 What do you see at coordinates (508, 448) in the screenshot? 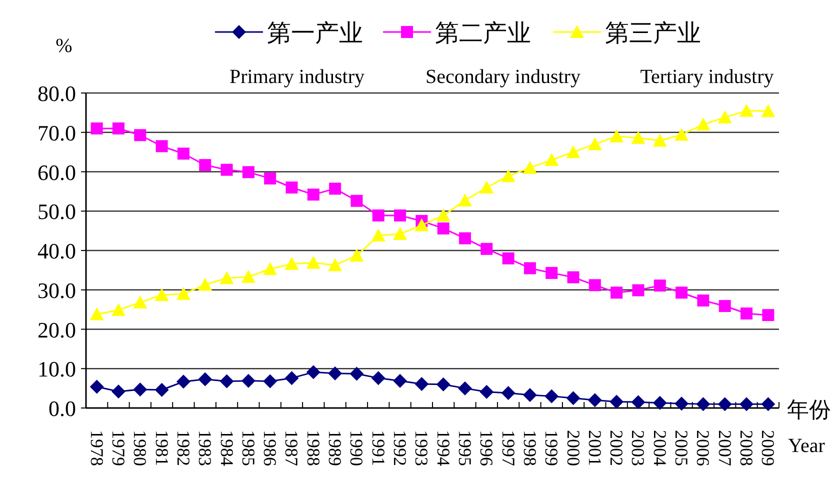
I see `x-tick-label: 1997` at bounding box center [508, 448].